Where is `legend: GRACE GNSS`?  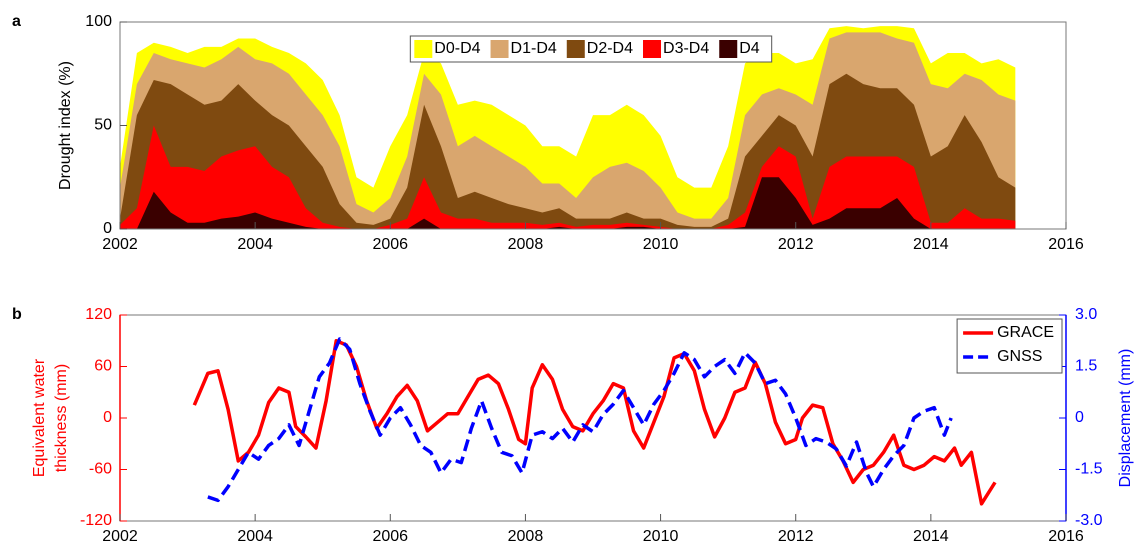
legend: GRACE GNSS is located at coordinates (1009, 346).